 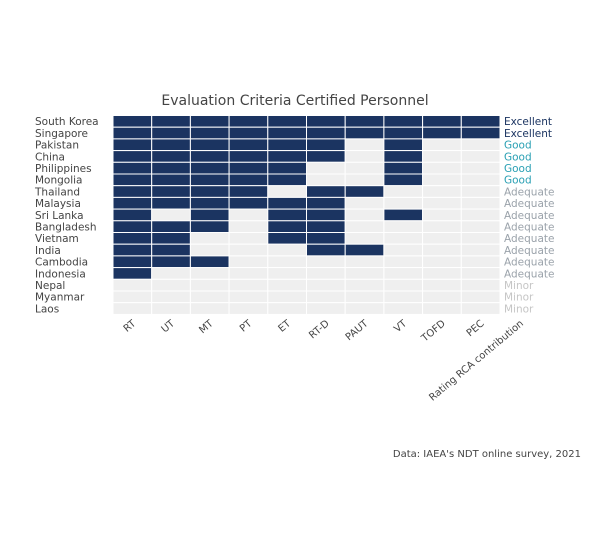 I want to click on row-label: China, so click(x=50, y=157).